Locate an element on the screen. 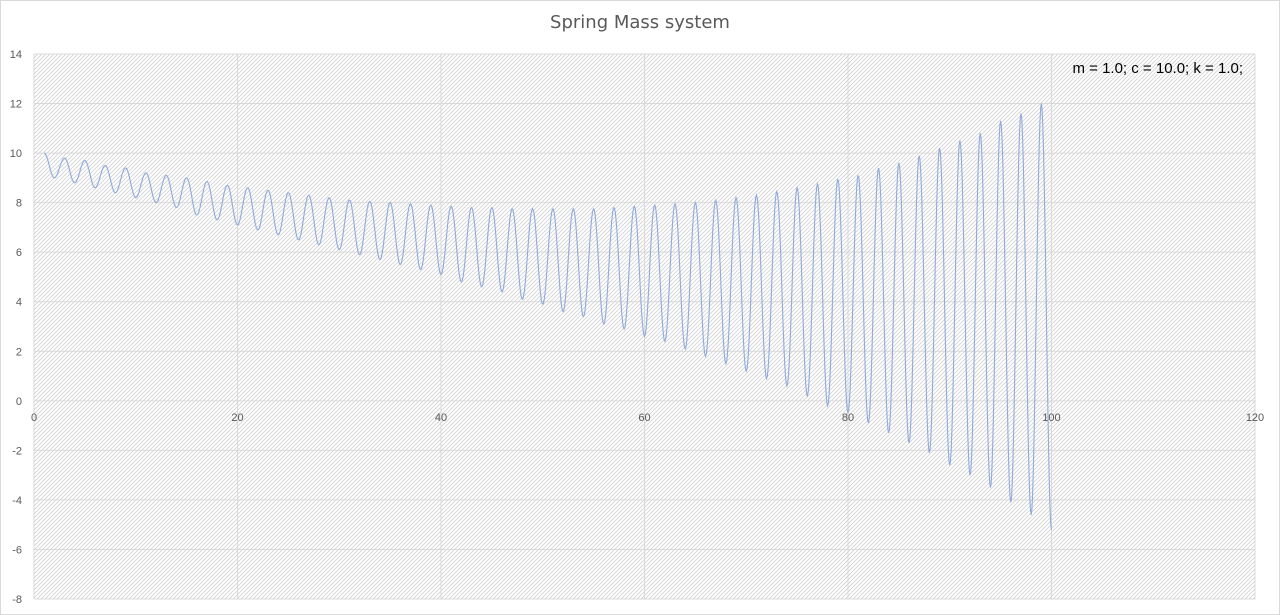 The height and width of the screenshot is (615, 1280). y-tick-label: 4 is located at coordinates (19, 303).